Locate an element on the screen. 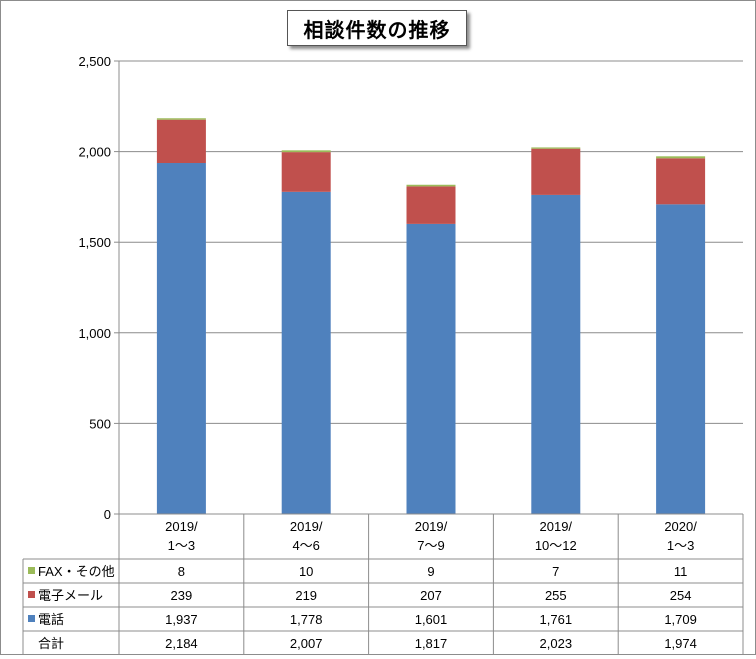 The height and width of the screenshot is (659, 756). legend-label: FAX・その他 is located at coordinates (76, 571).